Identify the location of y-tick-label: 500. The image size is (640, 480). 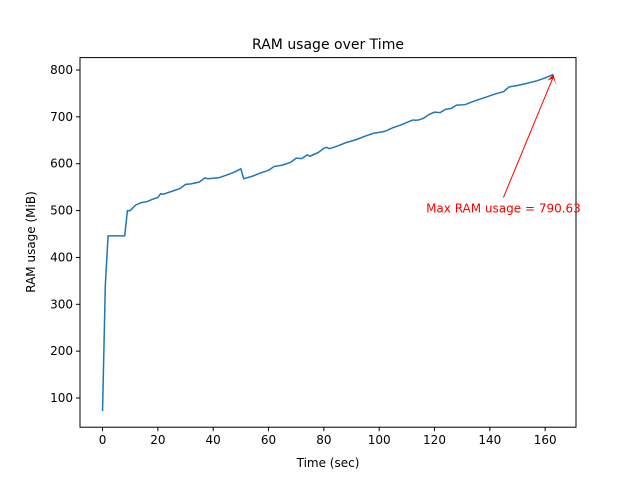
(61, 211).